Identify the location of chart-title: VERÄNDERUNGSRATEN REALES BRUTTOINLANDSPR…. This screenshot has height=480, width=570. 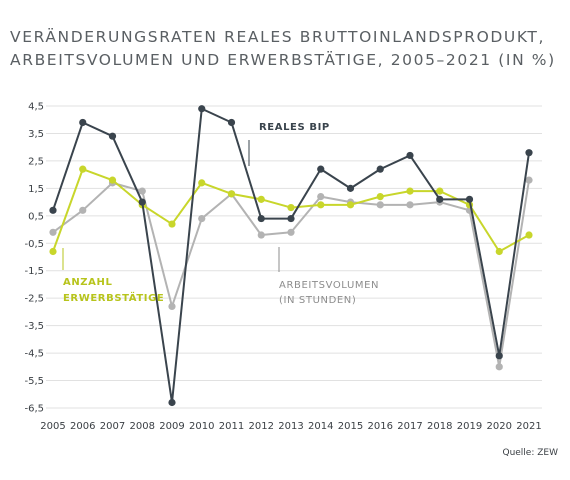
(285, 49).